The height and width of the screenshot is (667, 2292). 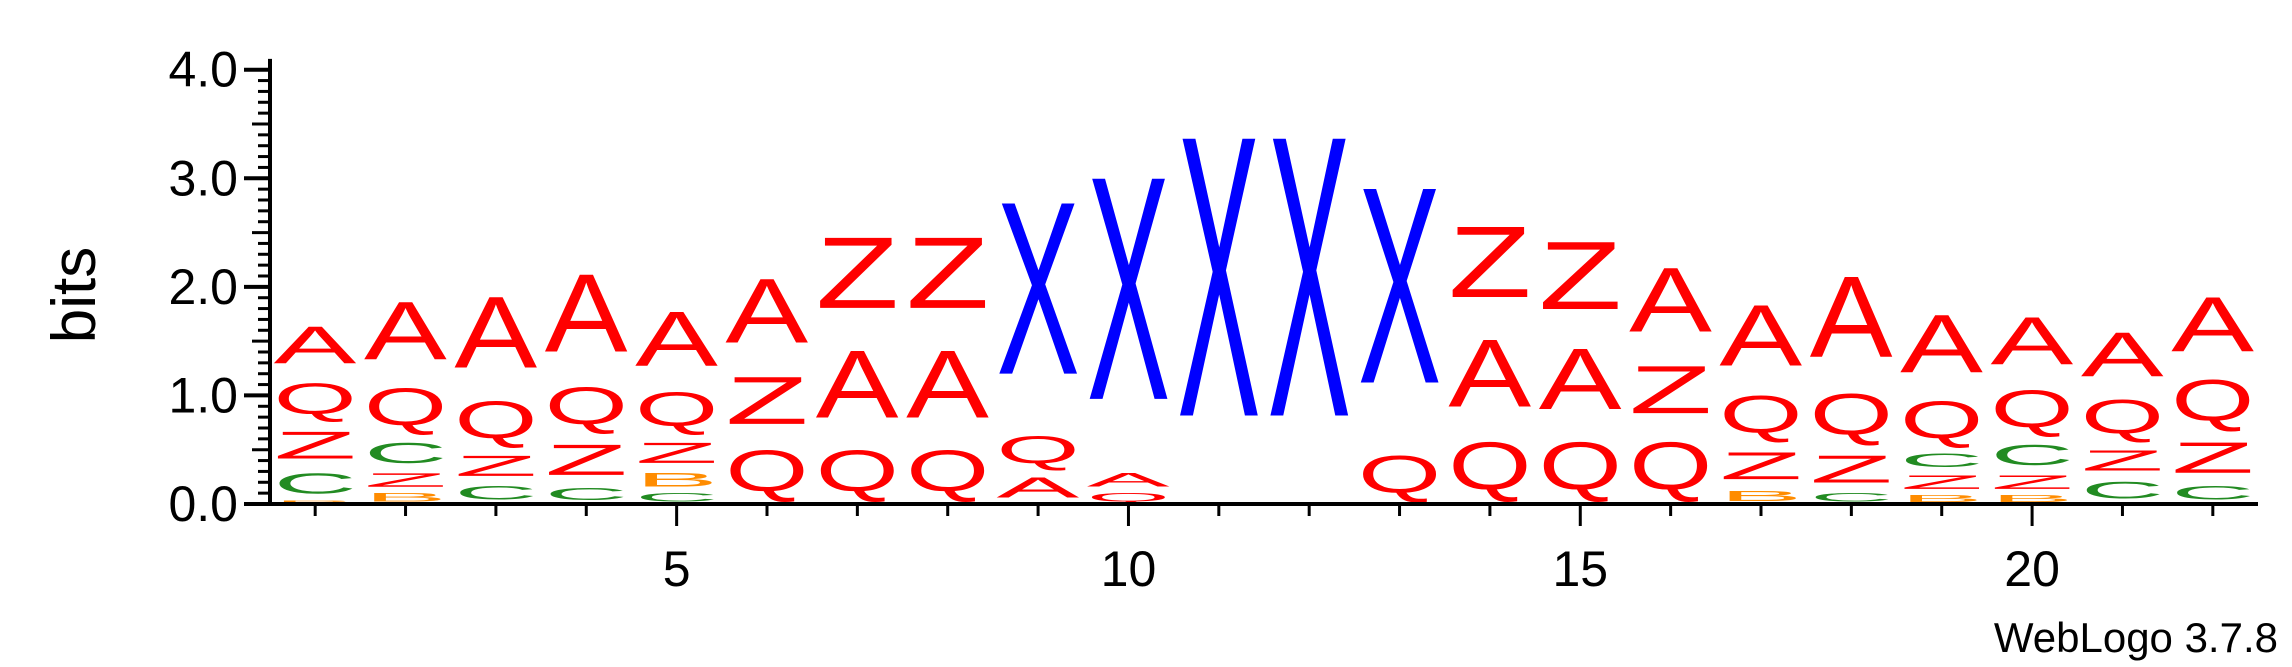 What do you see at coordinates (1670, 300) in the screenshot?
I see `logo-letter-a-pos-16: A` at bounding box center [1670, 300].